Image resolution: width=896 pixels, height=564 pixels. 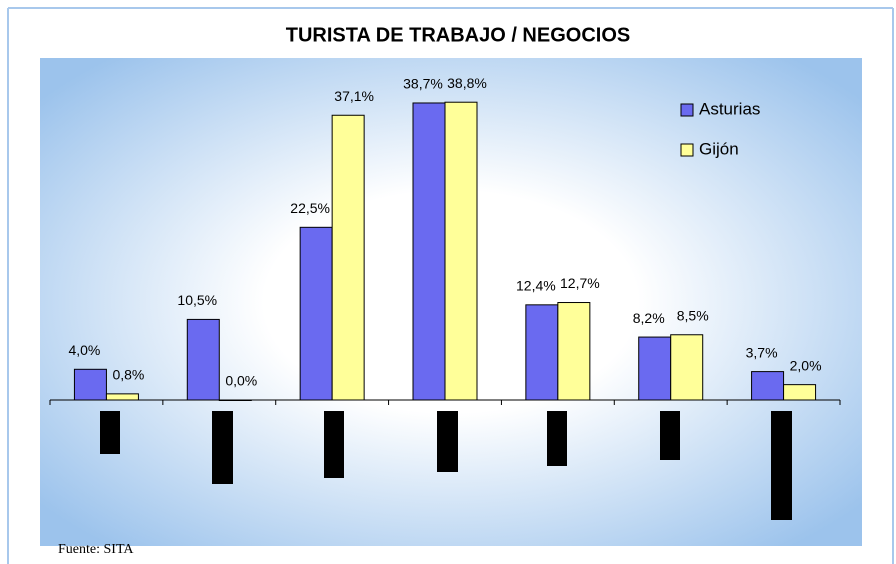 I want to click on redactions, so click(x=446, y=465).